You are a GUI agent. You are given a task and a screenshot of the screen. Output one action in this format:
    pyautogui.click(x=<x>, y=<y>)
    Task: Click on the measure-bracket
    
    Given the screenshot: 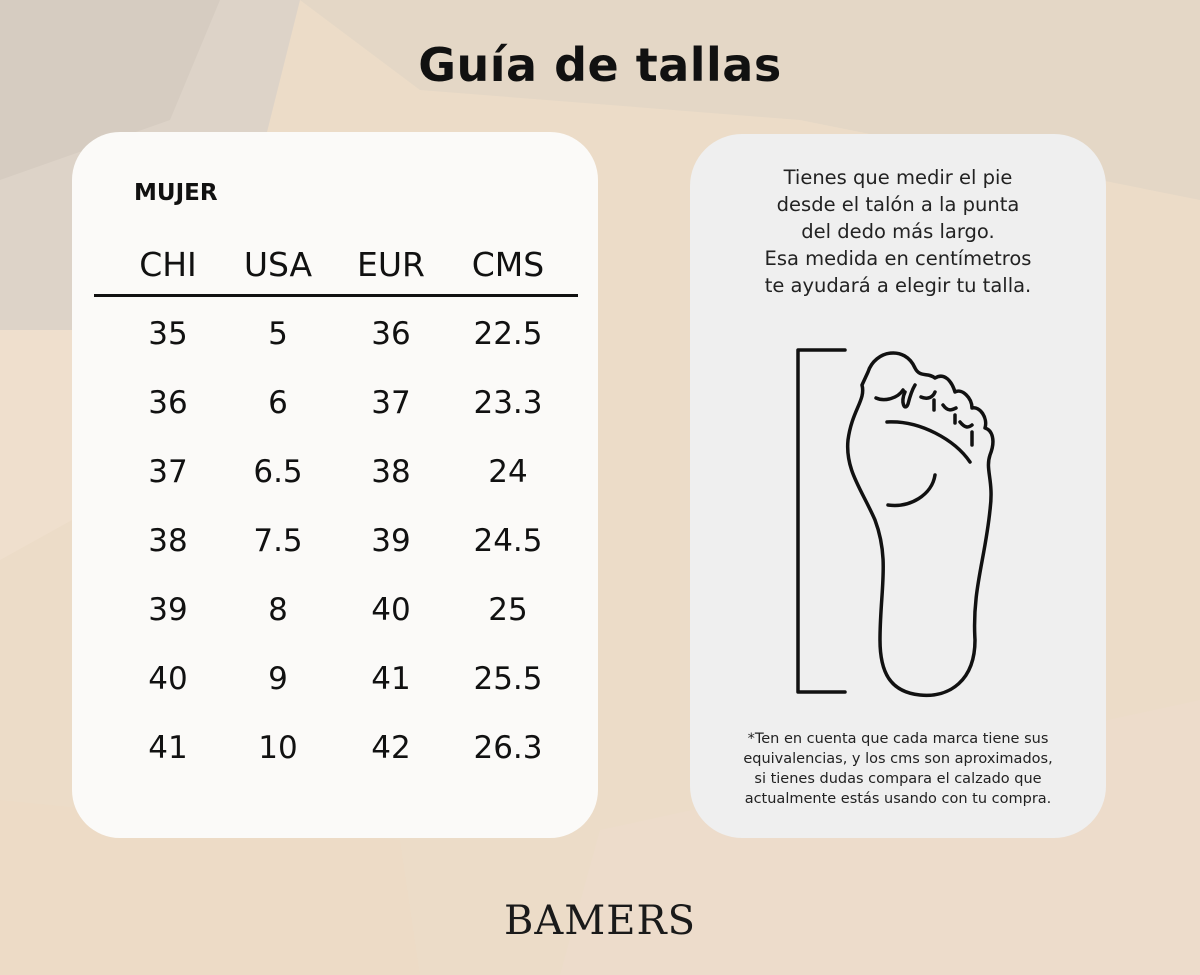 What is the action you would take?
    pyautogui.click(x=821, y=521)
    